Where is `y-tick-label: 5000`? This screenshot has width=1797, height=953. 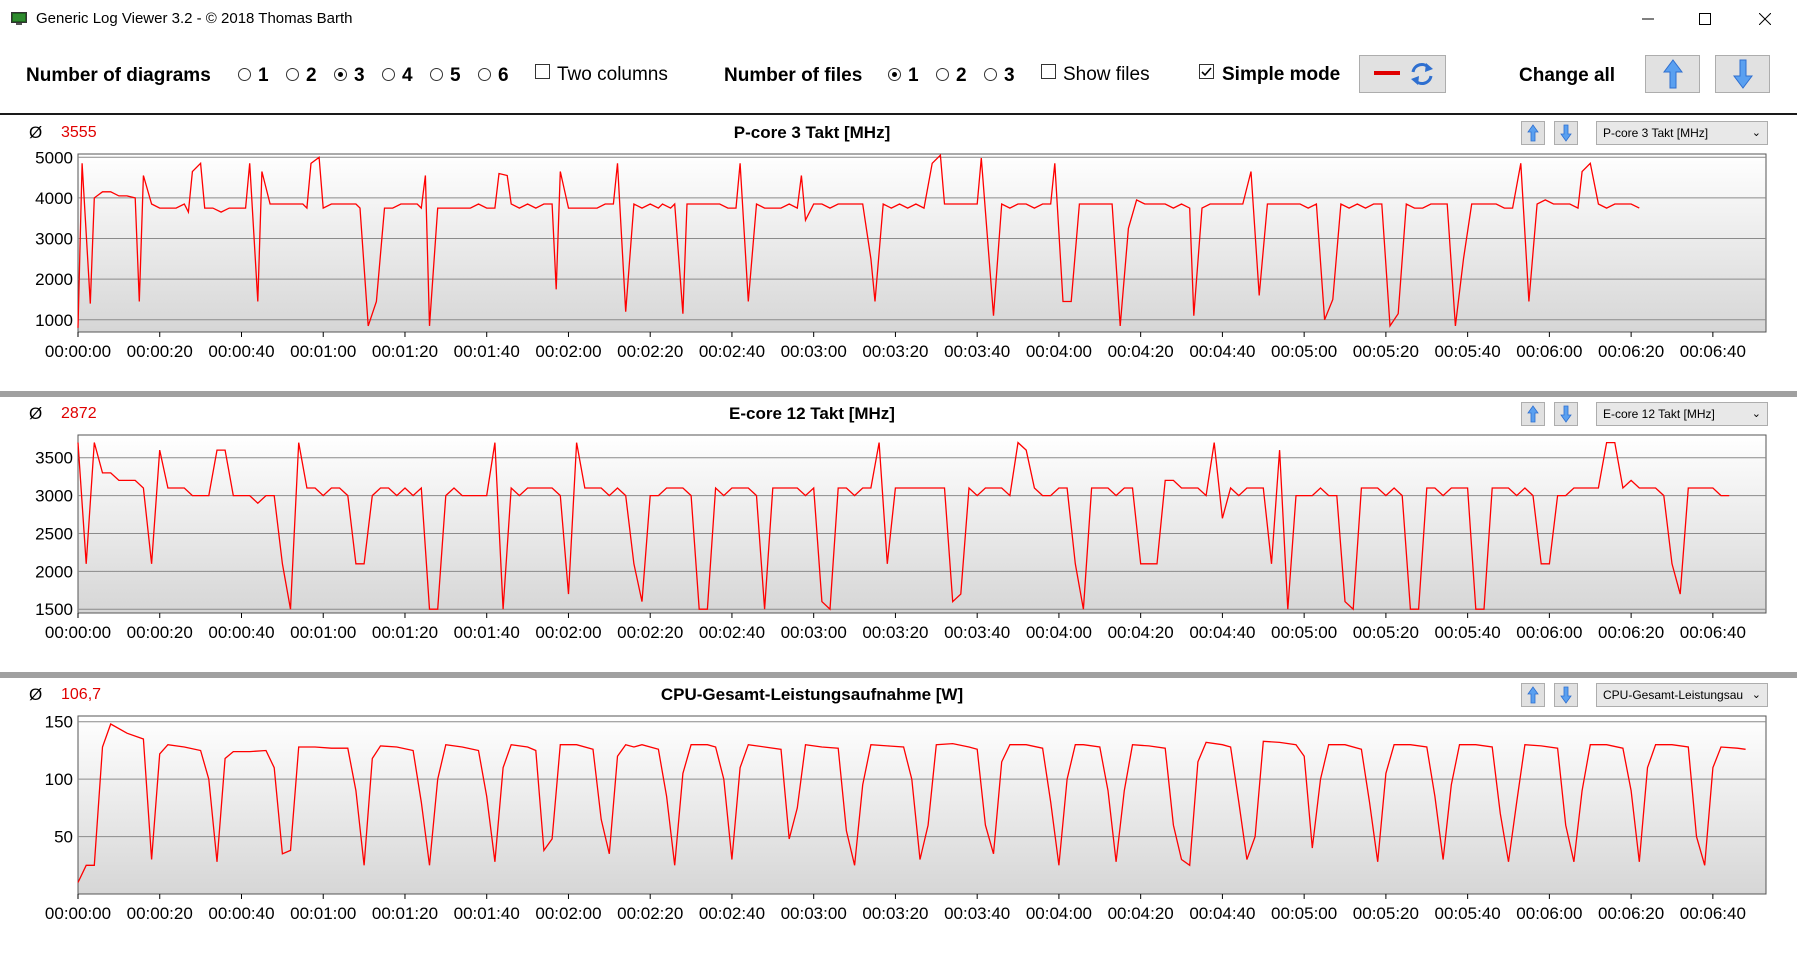
y-tick-label: 5000 is located at coordinates (54, 157).